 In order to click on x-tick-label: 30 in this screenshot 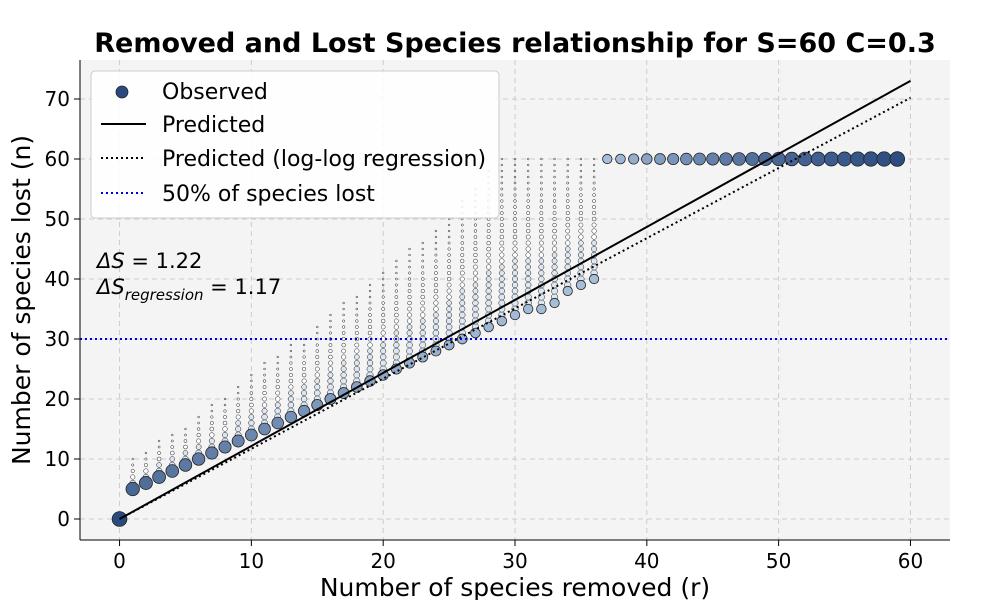, I will do `click(514, 561)`.